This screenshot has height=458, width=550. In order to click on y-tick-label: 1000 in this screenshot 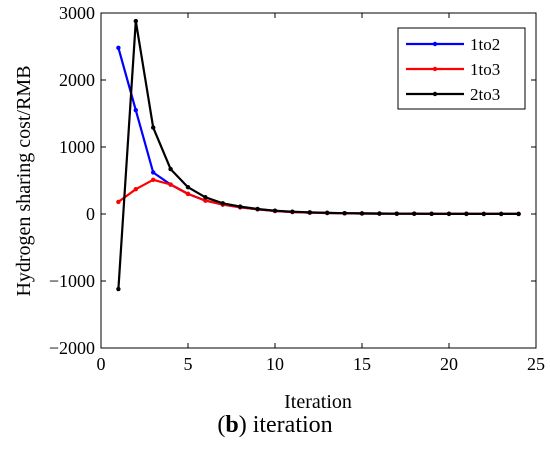, I will do `click(77, 147)`.